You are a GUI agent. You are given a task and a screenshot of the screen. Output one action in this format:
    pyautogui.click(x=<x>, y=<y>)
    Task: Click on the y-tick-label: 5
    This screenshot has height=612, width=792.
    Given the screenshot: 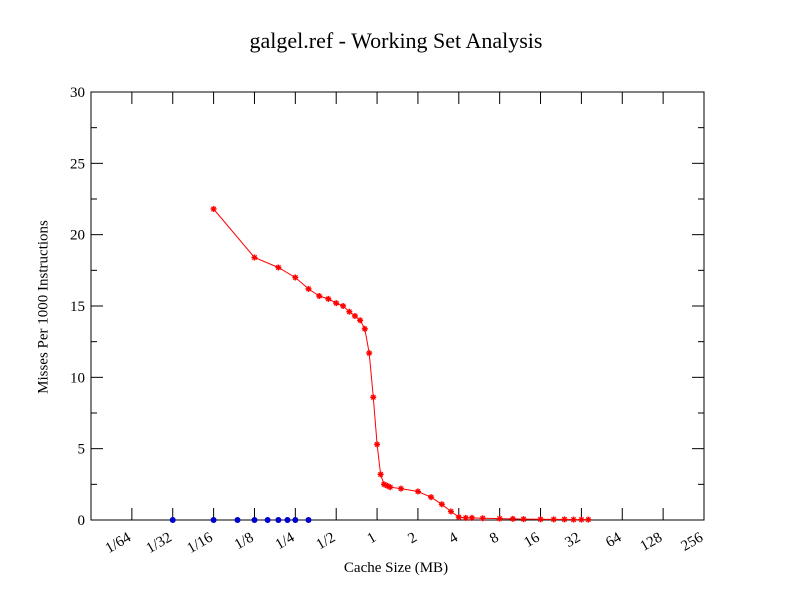 What is the action you would take?
    pyautogui.click(x=82, y=450)
    